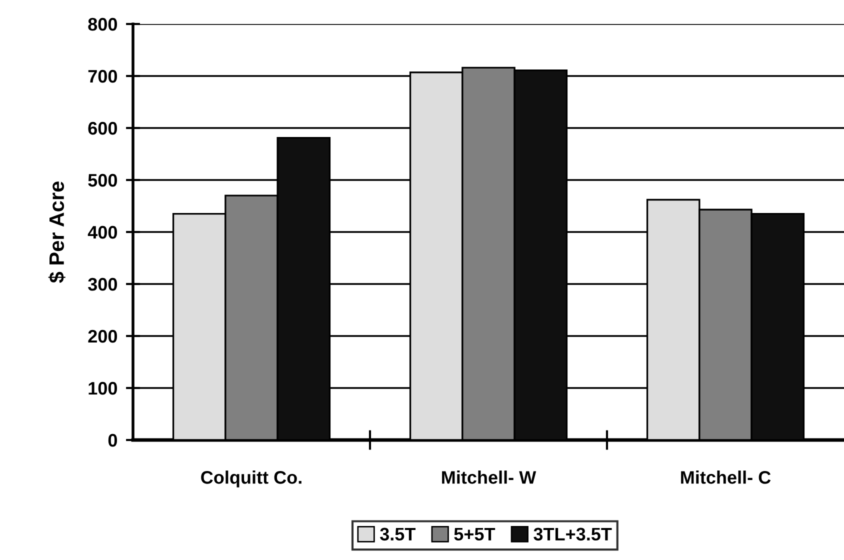  I want to click on x-tick-label: Colquitt Co., so click(251, 479).